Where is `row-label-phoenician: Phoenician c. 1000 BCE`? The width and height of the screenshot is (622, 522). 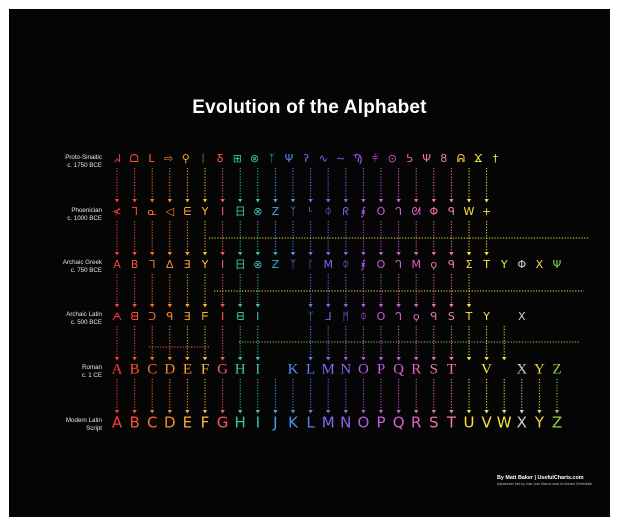 row-label-phoenician: Phoenician c. 1000 BCE is located at coordinates (84, 214).